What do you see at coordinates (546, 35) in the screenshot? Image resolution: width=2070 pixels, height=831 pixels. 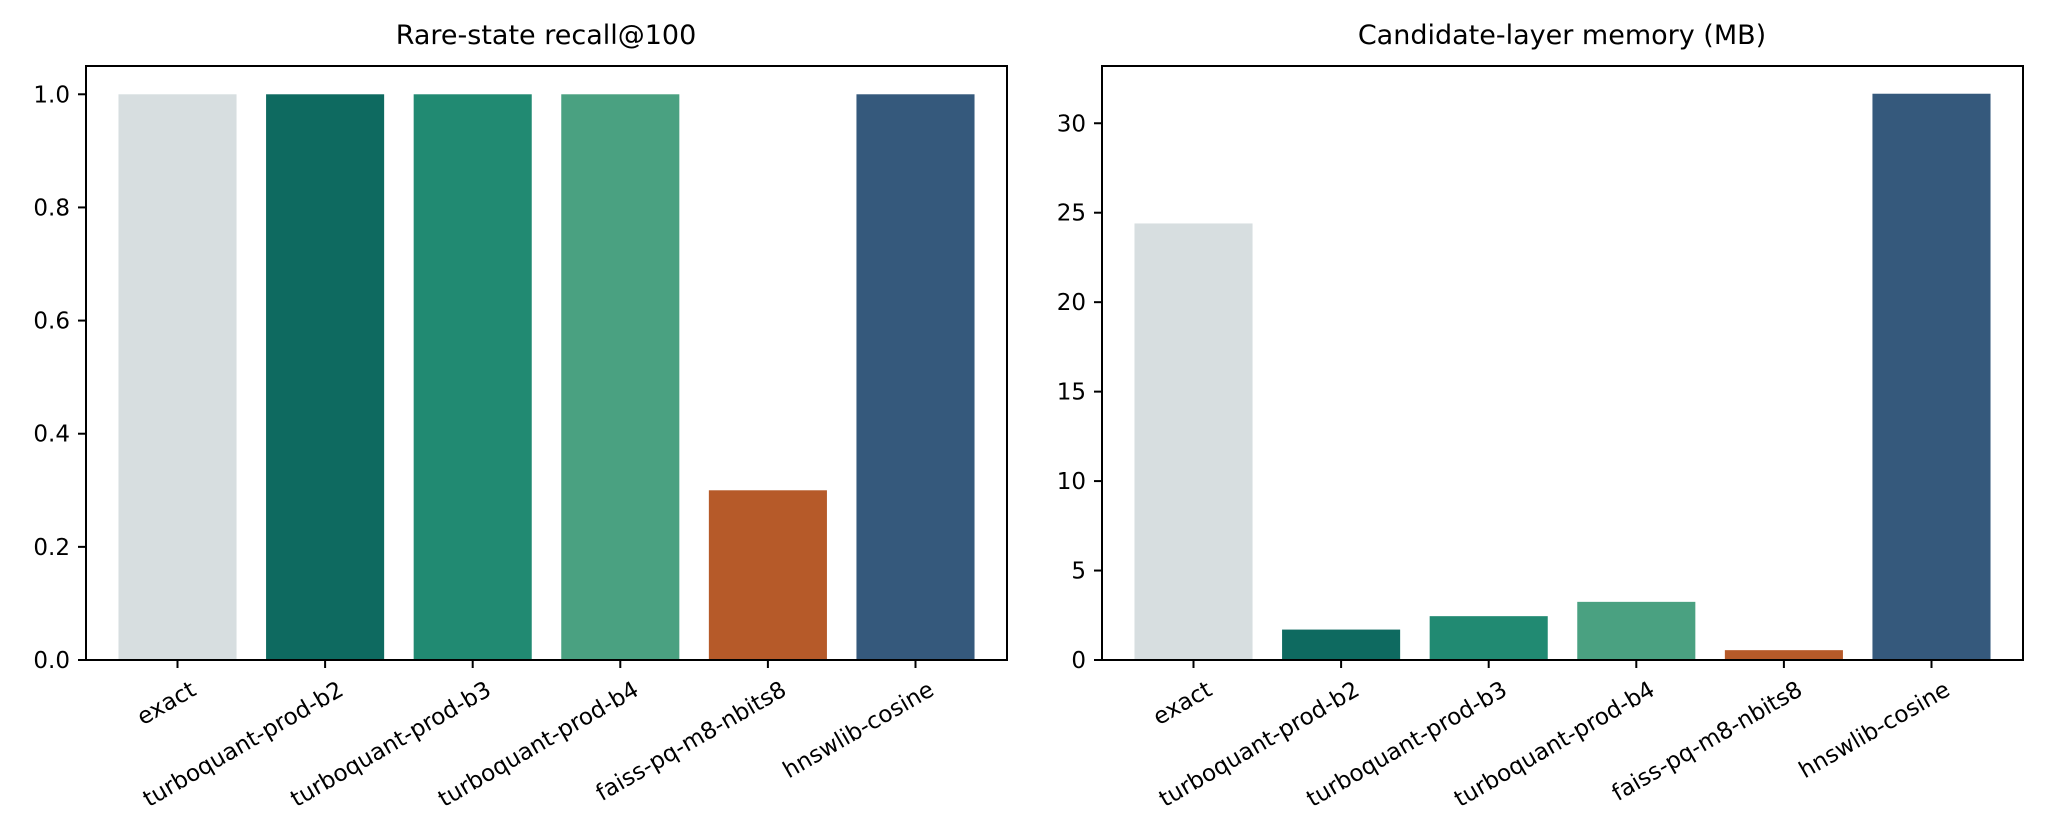 I see `recall-chart-title: Rare-state recall@100` at bounding box center [546, 35].